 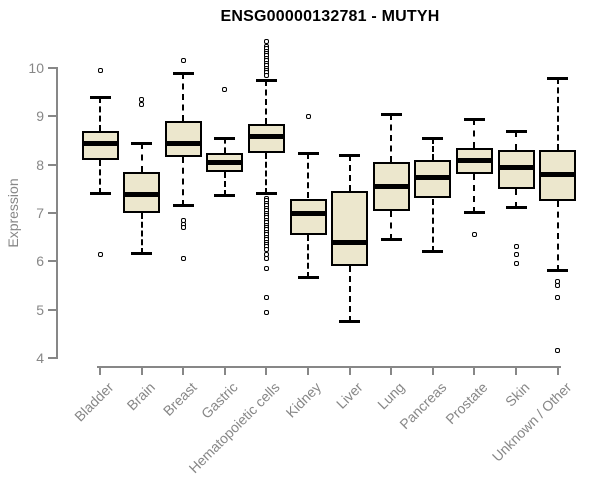 I want to click on y-tick-label: 9, so click(x=40, y=116).